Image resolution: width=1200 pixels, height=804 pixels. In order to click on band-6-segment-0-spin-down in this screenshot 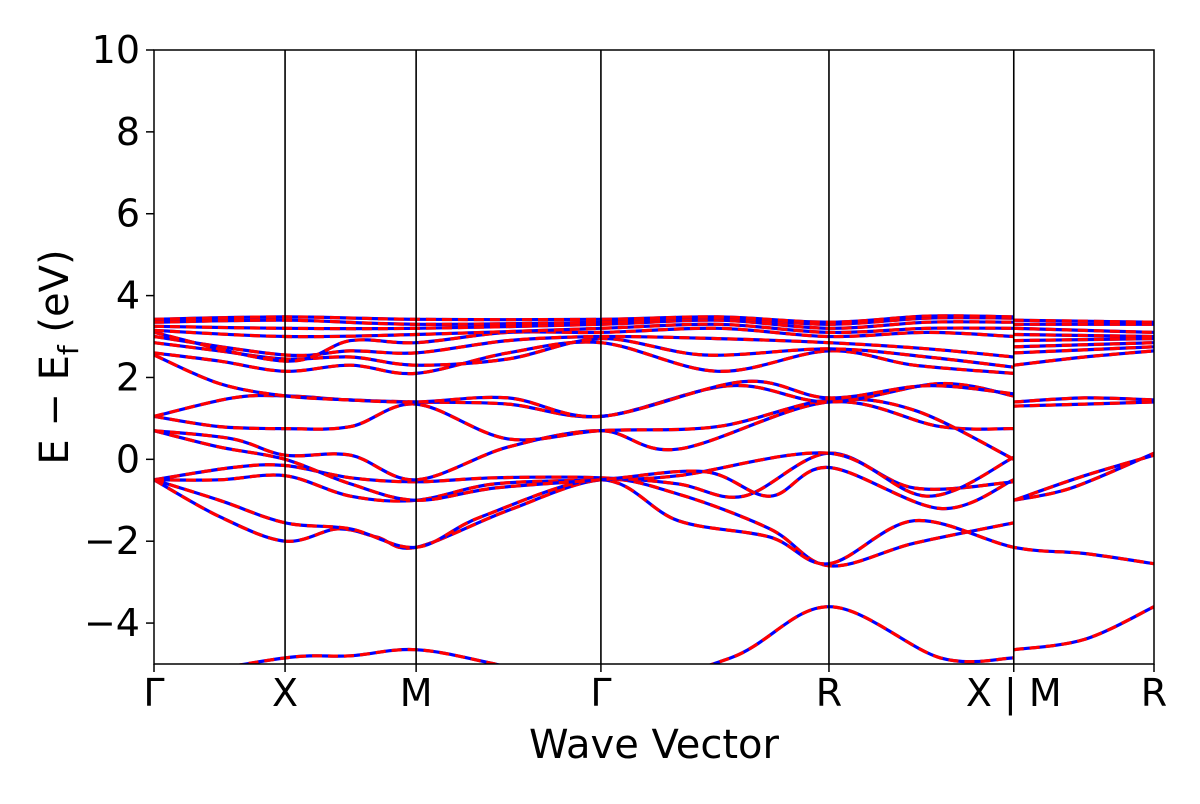, I will do `click(584, 441)`.